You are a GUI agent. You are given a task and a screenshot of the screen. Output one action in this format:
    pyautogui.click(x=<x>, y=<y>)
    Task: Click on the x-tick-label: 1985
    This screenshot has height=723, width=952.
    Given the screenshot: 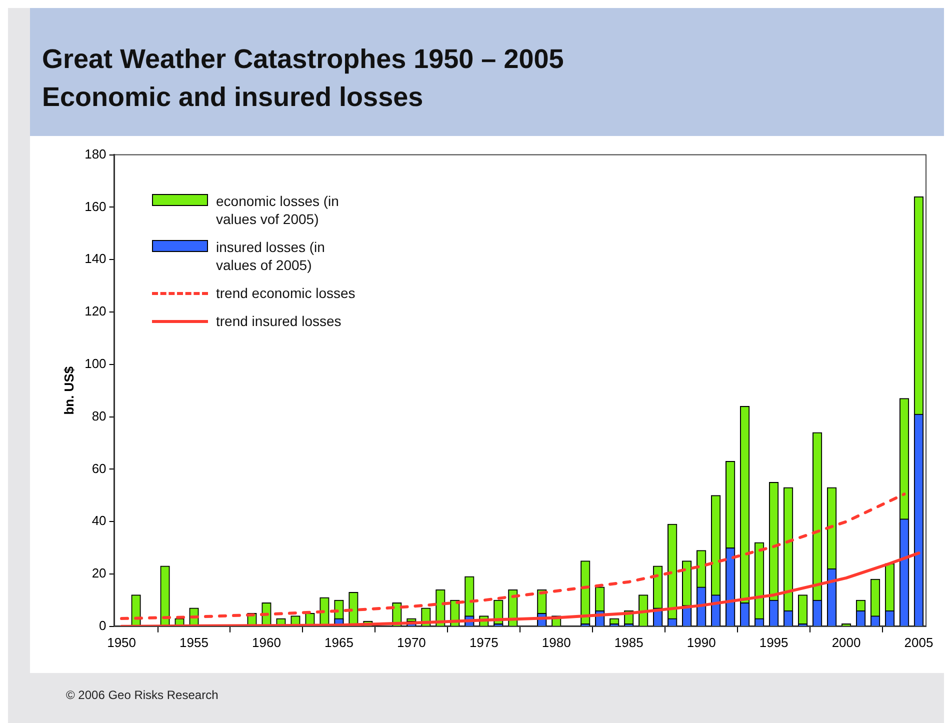 What is the action you would take?
    pyautogui.click(x=629, y=642)
    